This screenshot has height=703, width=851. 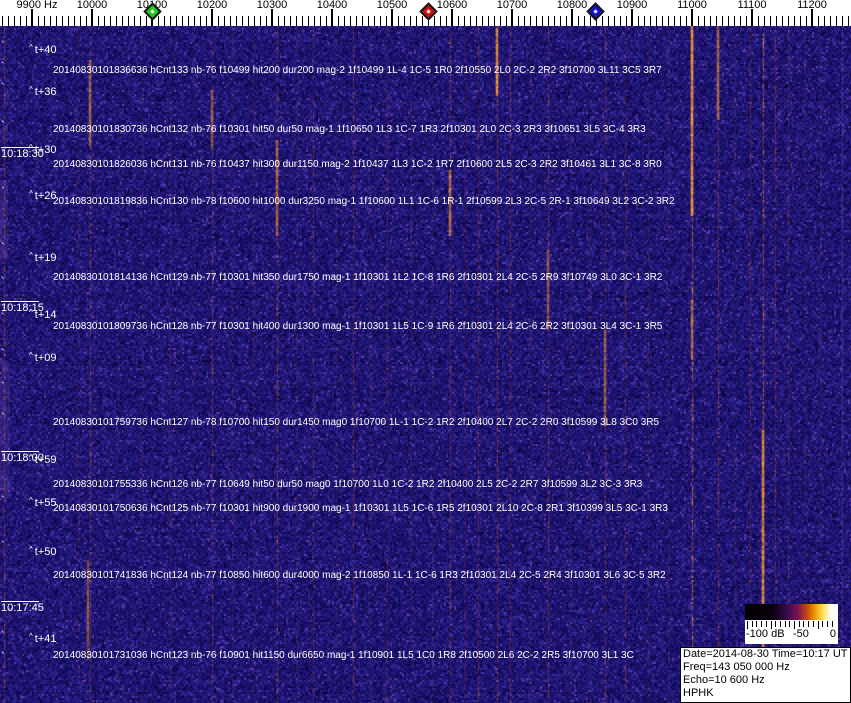 What do you see at coordinates (22, 153) in the screenshot?
I see `time-label: 10:18:30` at bounding box center [22, 153].